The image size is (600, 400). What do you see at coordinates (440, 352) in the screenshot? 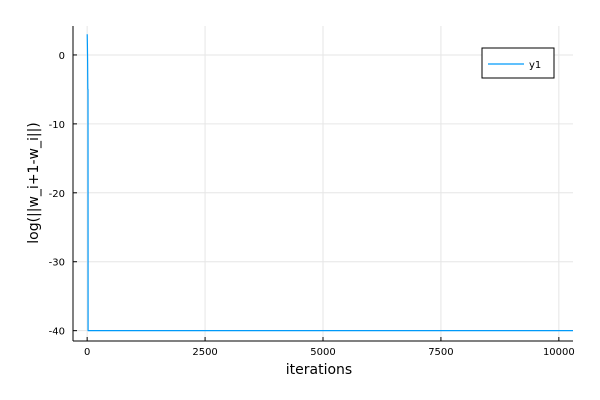
I see `x-tick-label: 7500` at bounding box center [440, 352].